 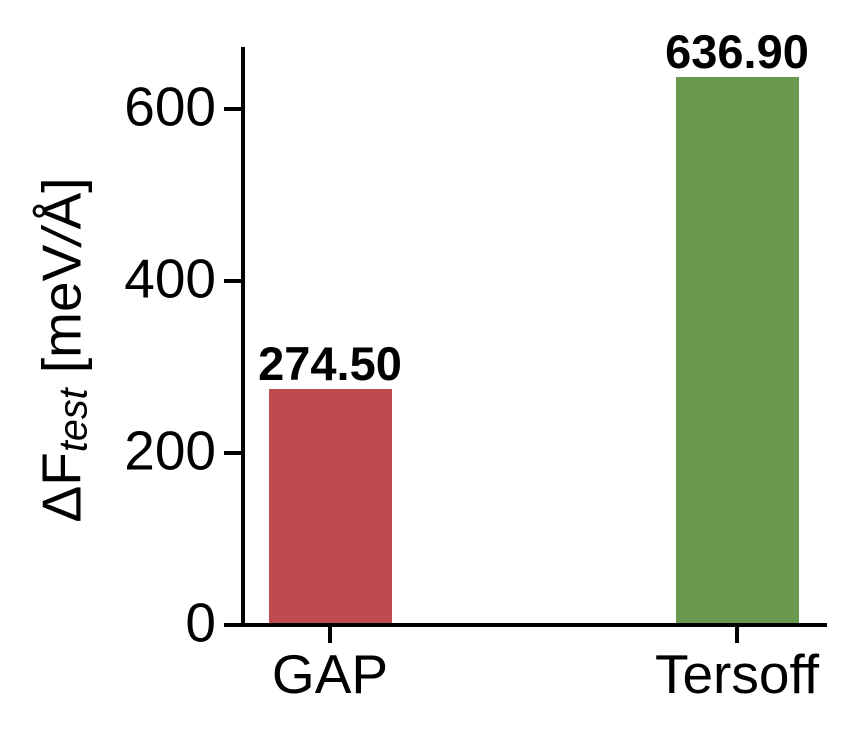 I want to click on x-tick-mark-gap, so click(x=330, y=635).